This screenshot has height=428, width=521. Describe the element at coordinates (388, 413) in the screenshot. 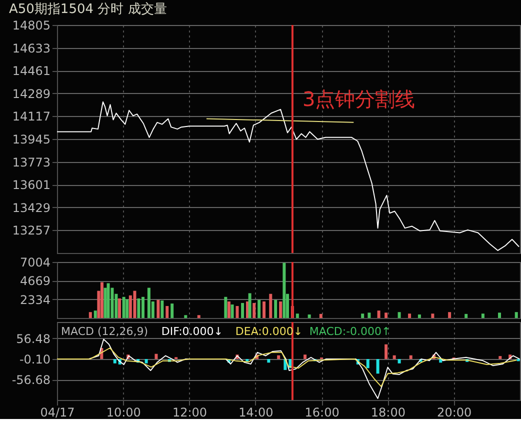

I see `x-tick-label: 18:00` at that location.